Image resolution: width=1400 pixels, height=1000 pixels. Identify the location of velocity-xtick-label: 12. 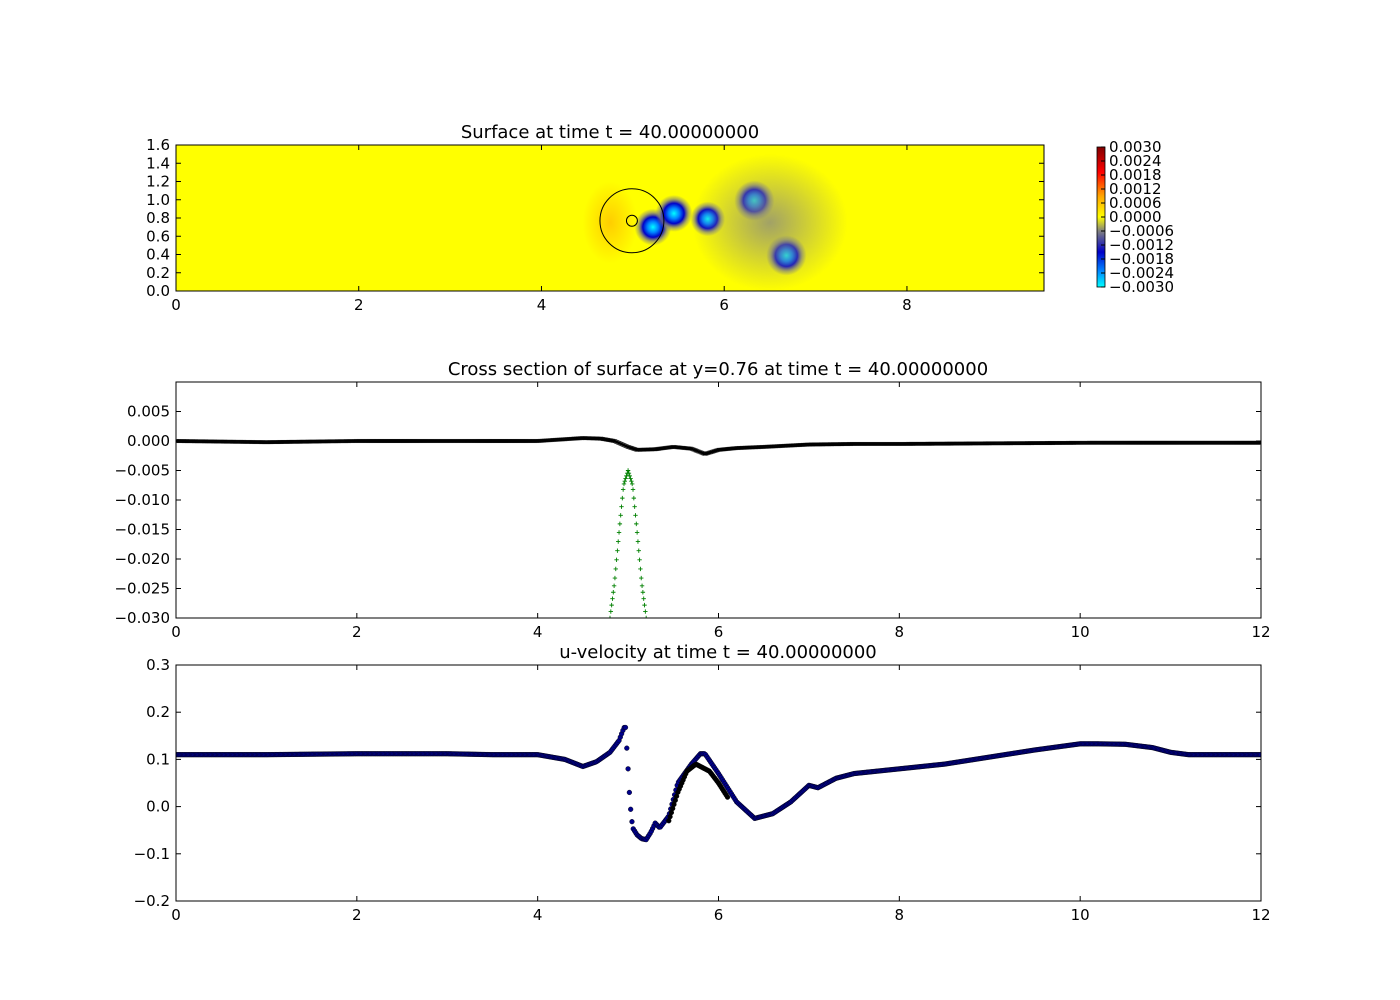
(1260, 915).